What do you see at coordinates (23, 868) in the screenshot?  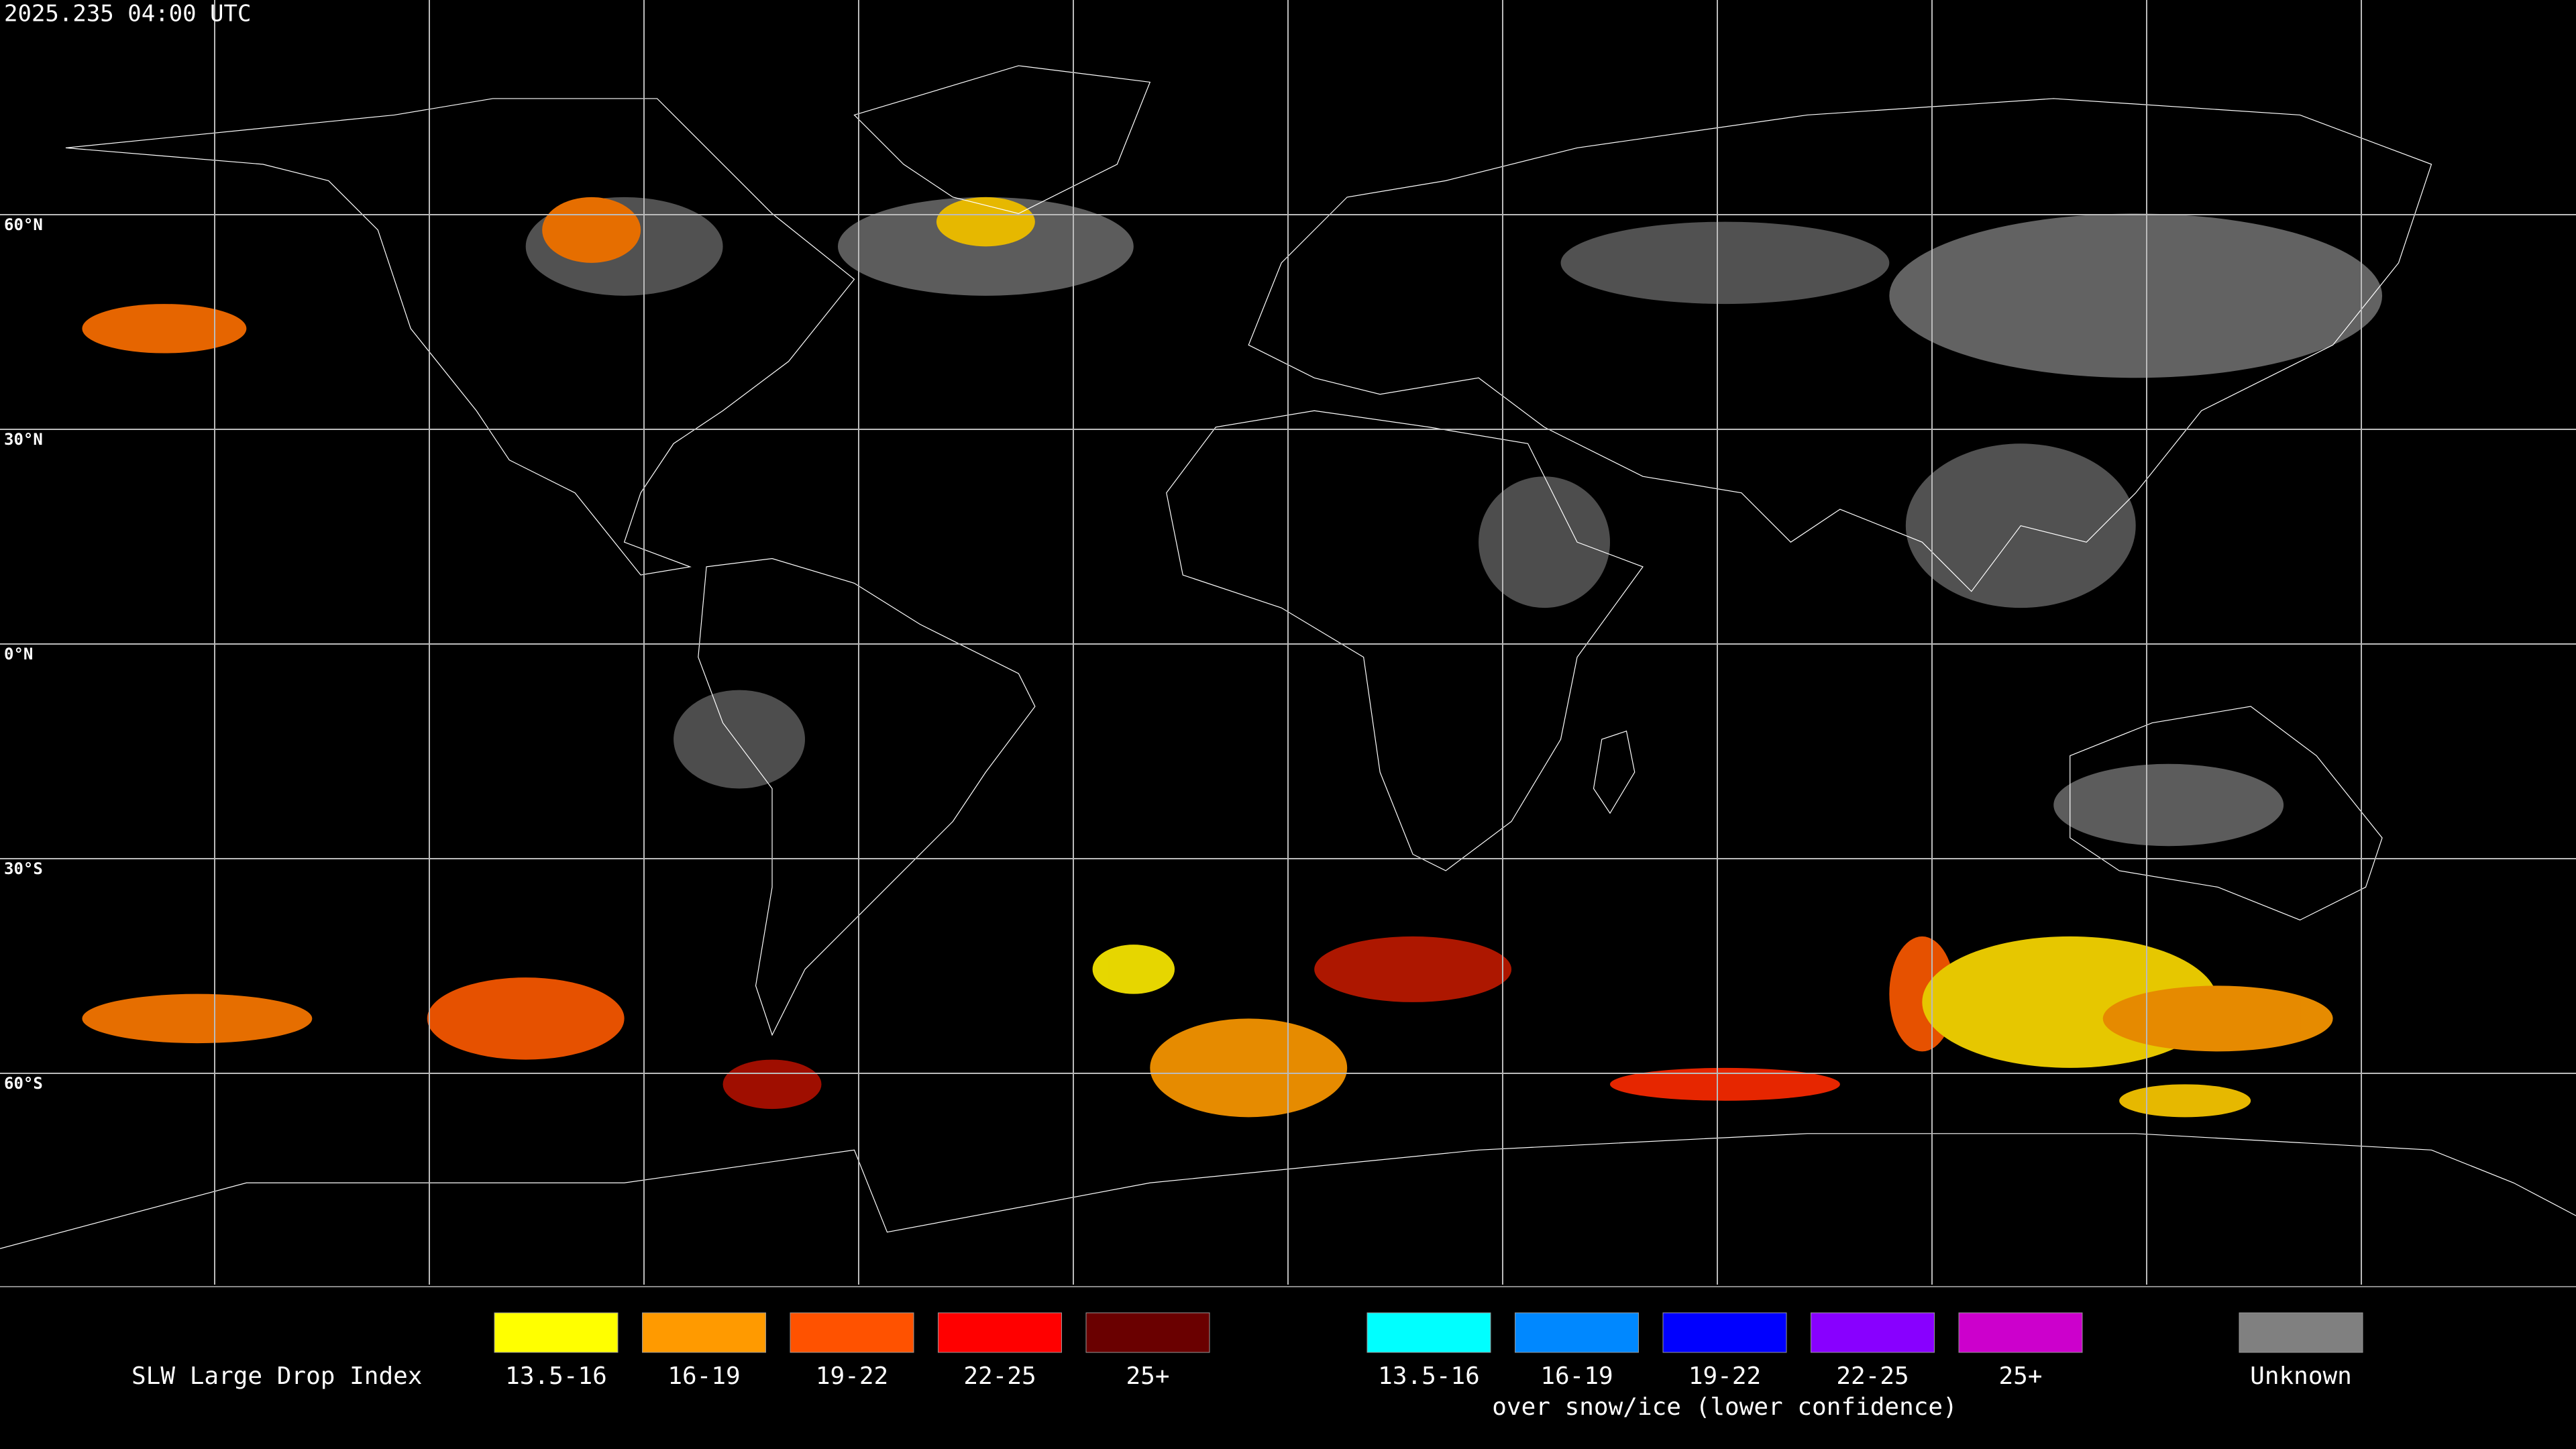 I see `latitude-label: 30°S` at bounding box center [23, 868].